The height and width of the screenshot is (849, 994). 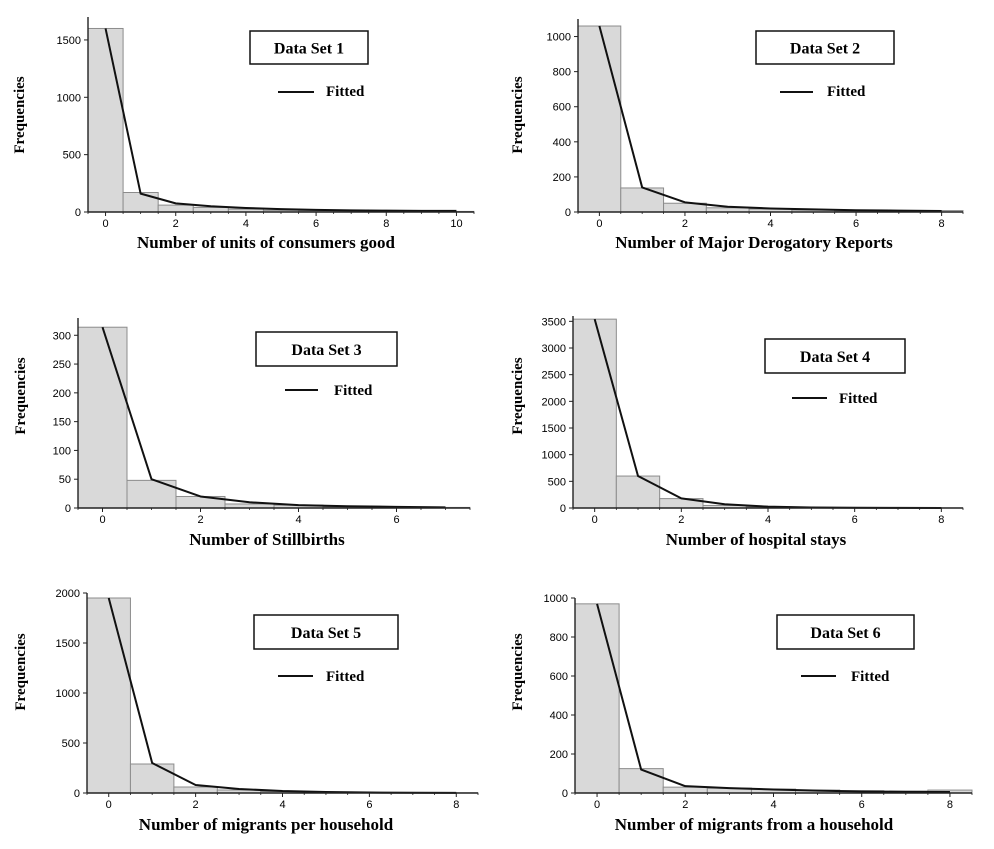 What do you see at coordinates (62, 365) in the screenshot?
I see `y-tick-label: 250` at bounding box center [62, 365].